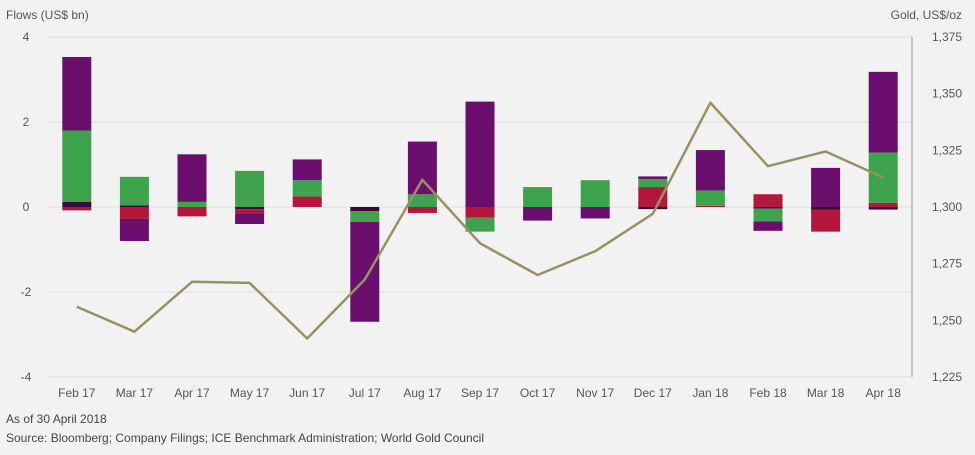  I want to click on right-tick-label: 1,250, so click(947, 320).